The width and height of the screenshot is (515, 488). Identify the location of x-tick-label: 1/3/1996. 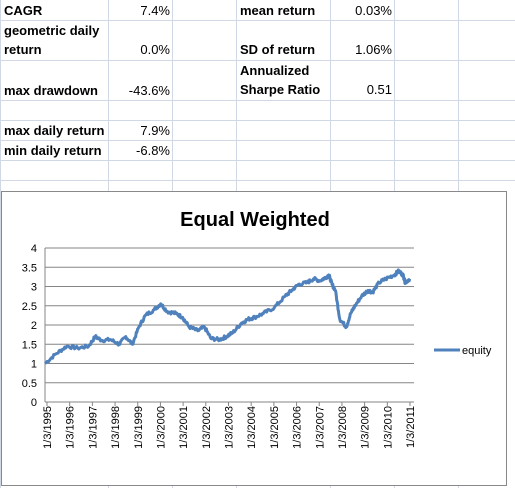
(71, 427).